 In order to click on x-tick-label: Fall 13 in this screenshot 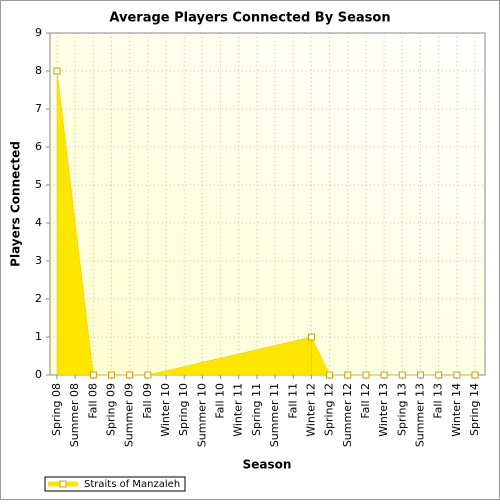, I will do `click(438, 401)`.